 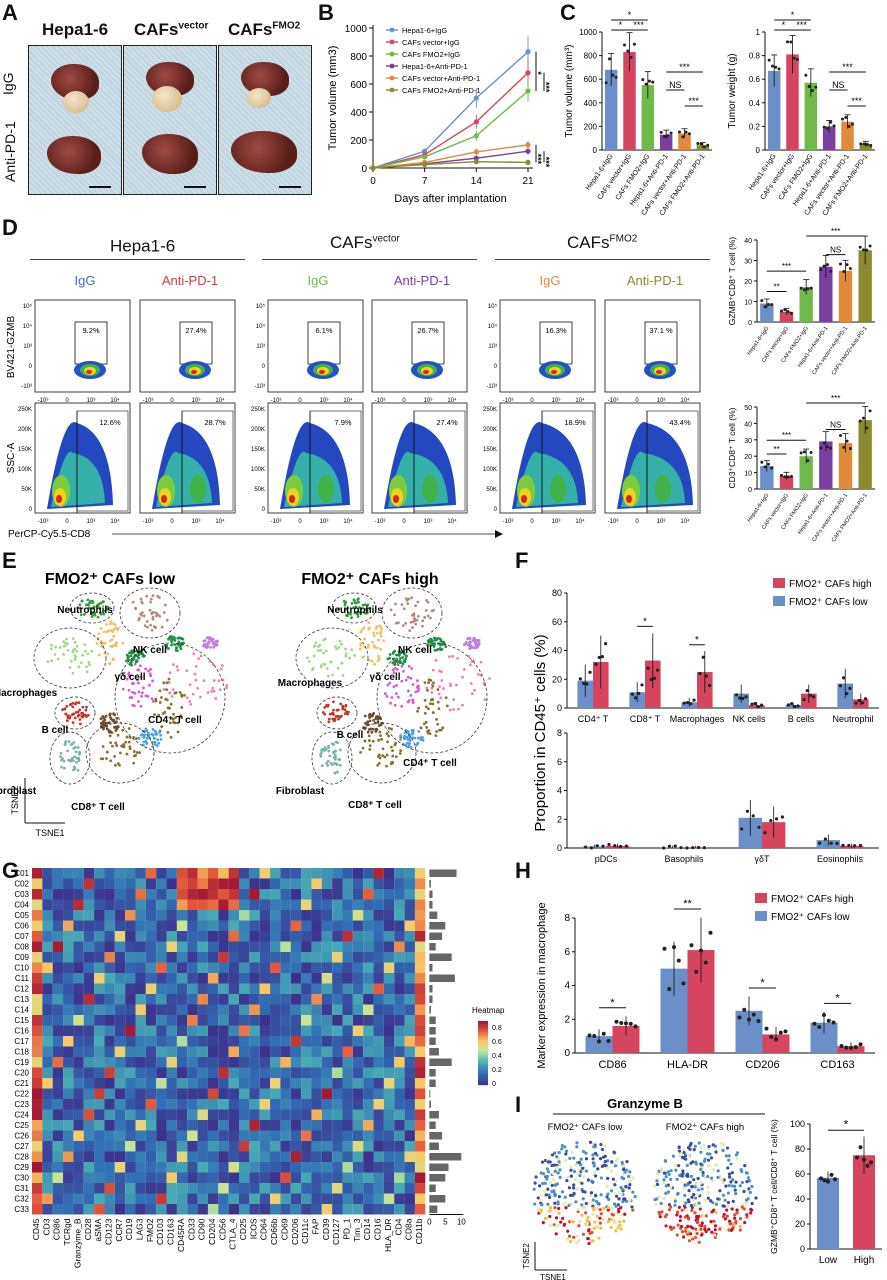 What do you see at coordinates (348, 400) in the screenshot?
I see `x-tick-label: 10⁴` at bounding box center [348, 400].